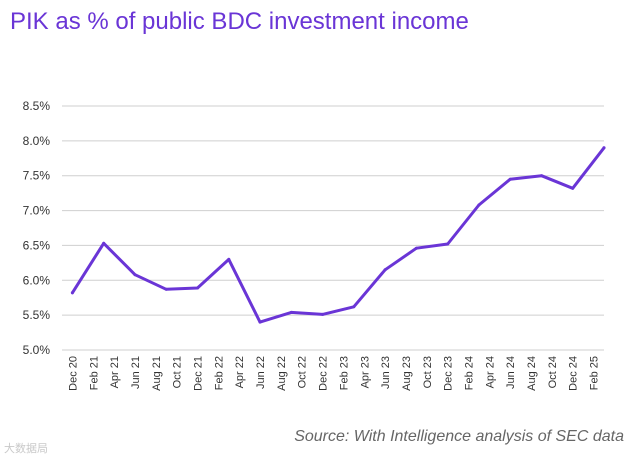 Image resolution: width=640 pixels, height=462 pixels. Describe the element at coordinates (136, 372) in the screenshot. I see `x-tick-label: Jun 21` at that location.